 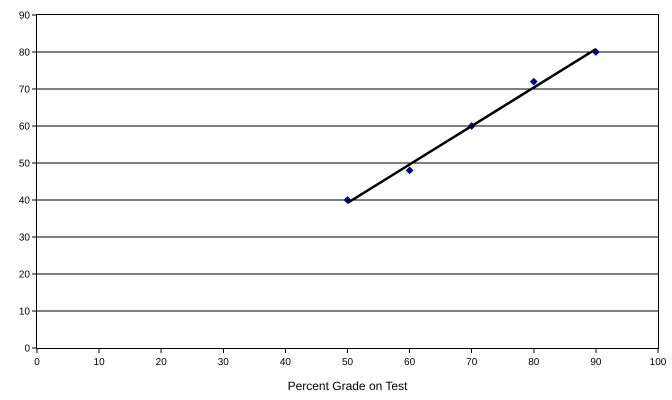 I want to click on y-tick-label: 30, so click(x=24, y=238).